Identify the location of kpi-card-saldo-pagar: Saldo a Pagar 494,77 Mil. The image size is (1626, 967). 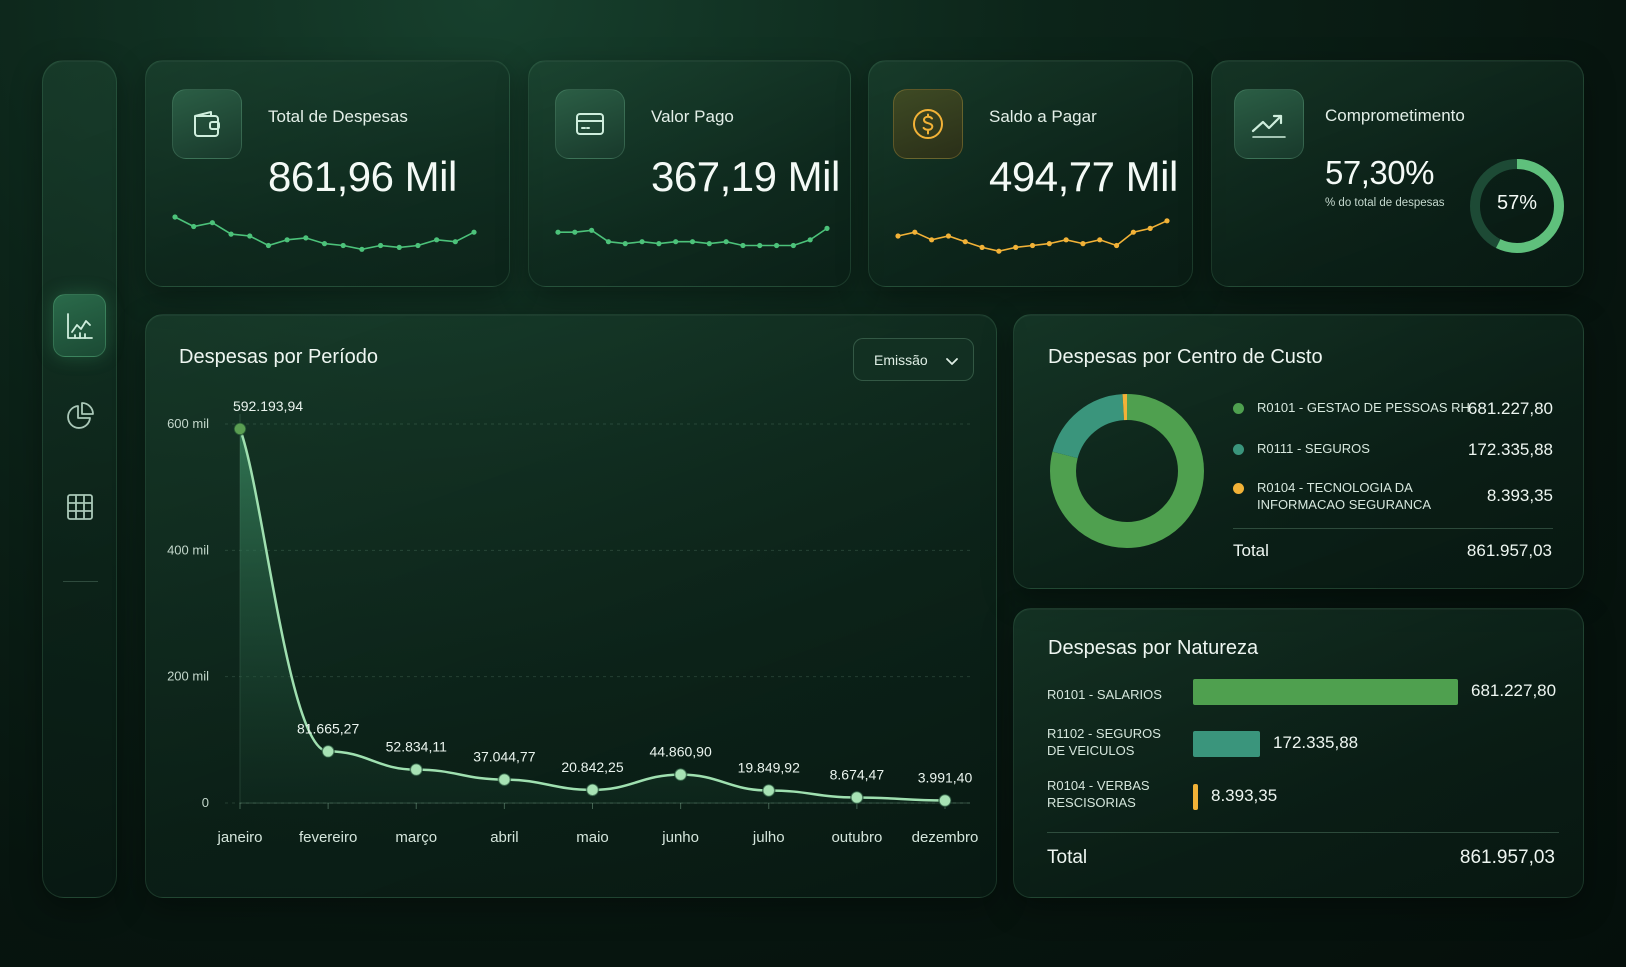
(1030, 173).